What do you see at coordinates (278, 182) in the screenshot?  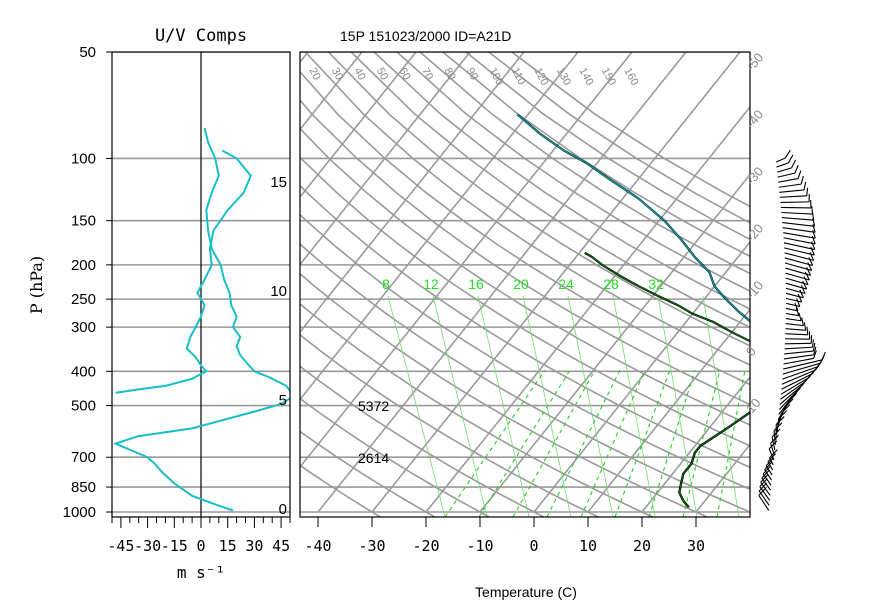 I see `height-label: 15` at bounding box center [278, 182].